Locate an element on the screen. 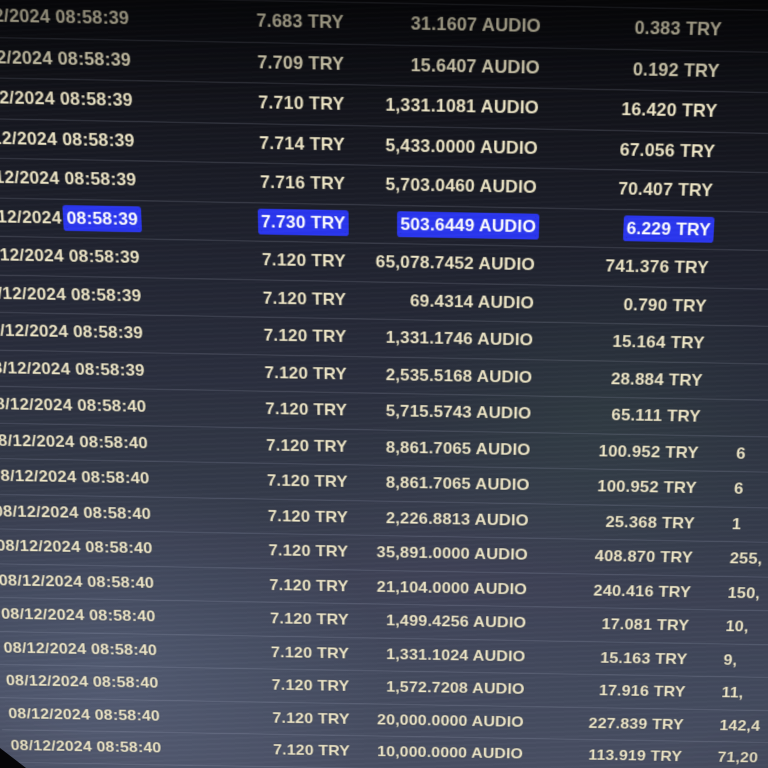  trade-price: 7.730 TRY is located at coordinates (303, 222).